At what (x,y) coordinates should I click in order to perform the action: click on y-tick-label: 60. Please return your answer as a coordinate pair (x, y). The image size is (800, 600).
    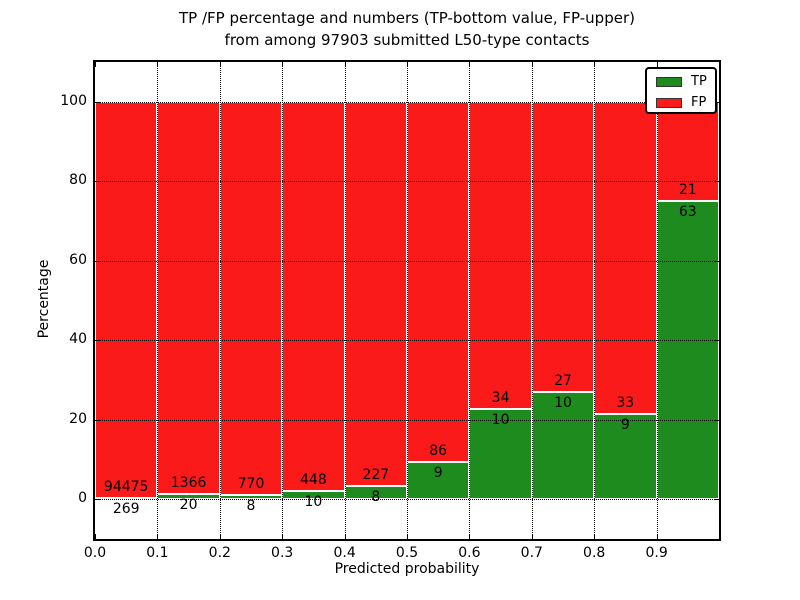
    Looking at the image, I should click on (78, 259).